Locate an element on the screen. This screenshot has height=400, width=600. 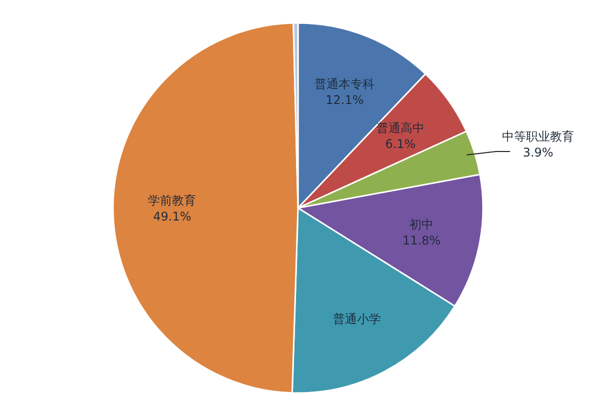
slice-label: 初中 is located at coordinates (422, 225).